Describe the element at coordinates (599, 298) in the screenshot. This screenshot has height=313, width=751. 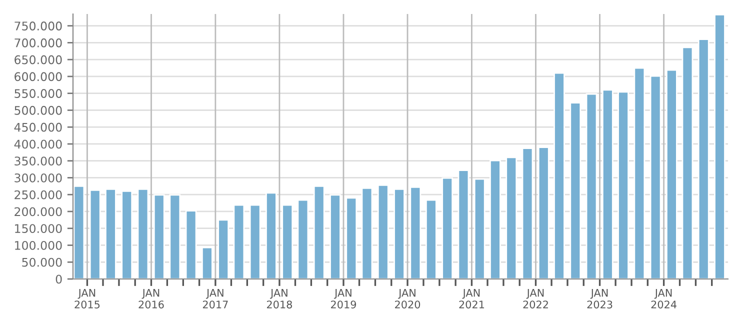
I see `x-tick-label: JAN 2023` at that location.